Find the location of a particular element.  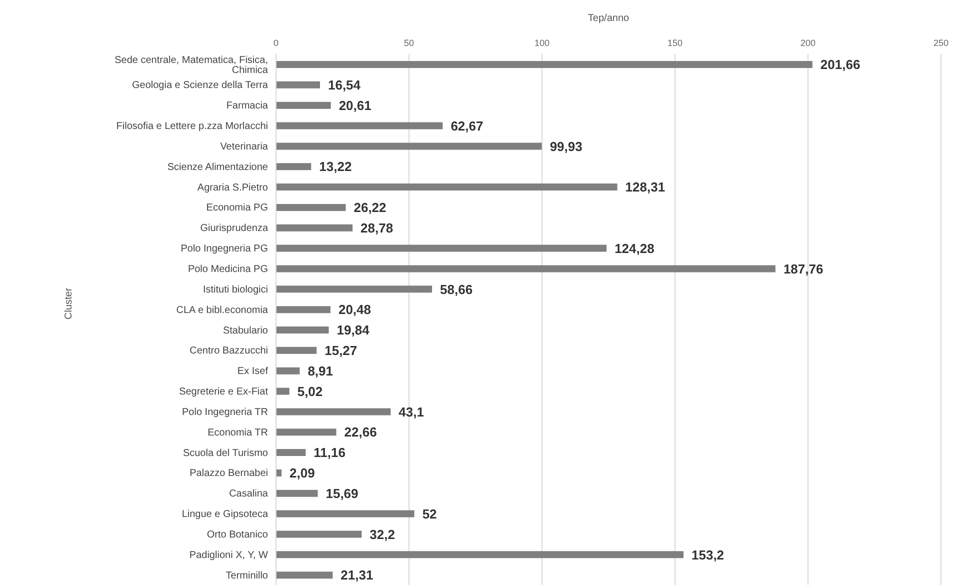

data-label: 26,22 is located at coordinates (370, 208).